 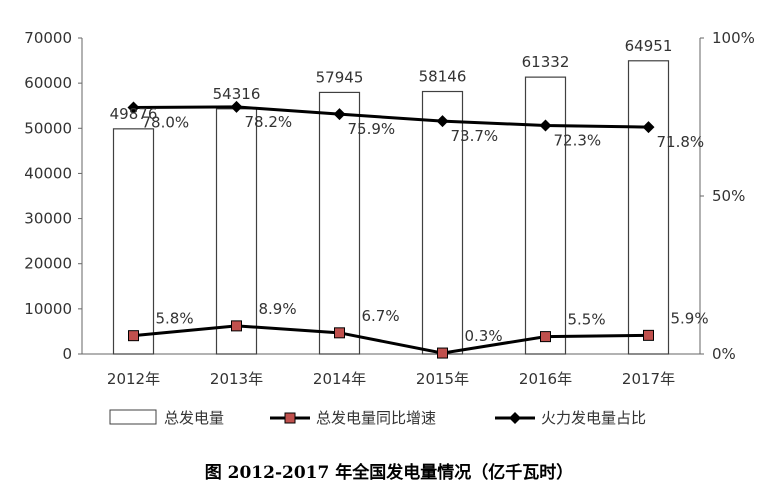 I want to click on chart-caption: 图 2012-2017 年全国发电量情况（亿千瓦时）, so click(x=389, y=473).